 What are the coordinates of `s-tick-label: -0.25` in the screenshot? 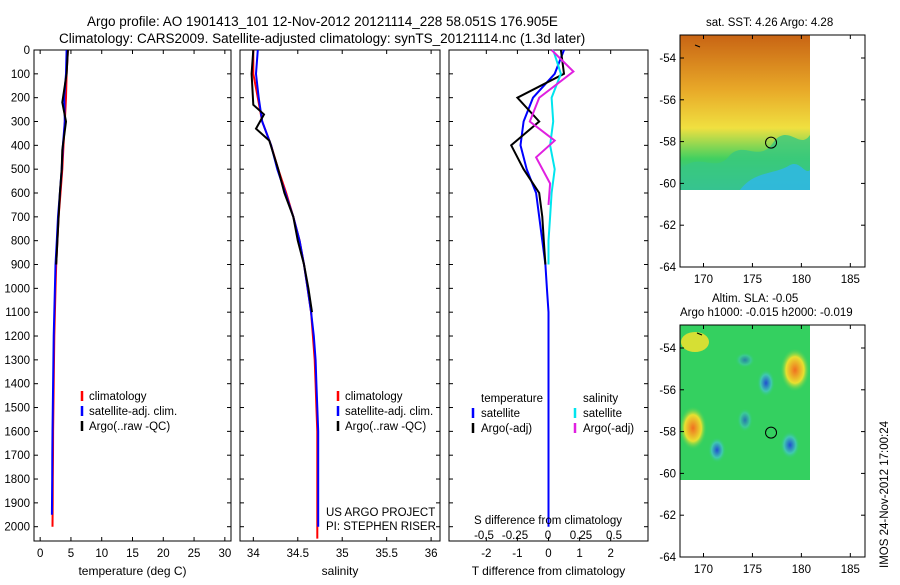 It's located at (515, 536).